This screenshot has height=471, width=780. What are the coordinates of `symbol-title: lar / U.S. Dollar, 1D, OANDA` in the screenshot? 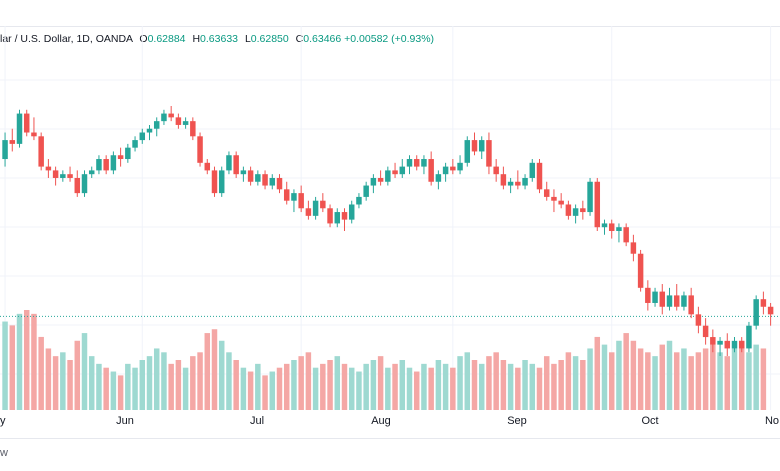 It's located at (66, 39).